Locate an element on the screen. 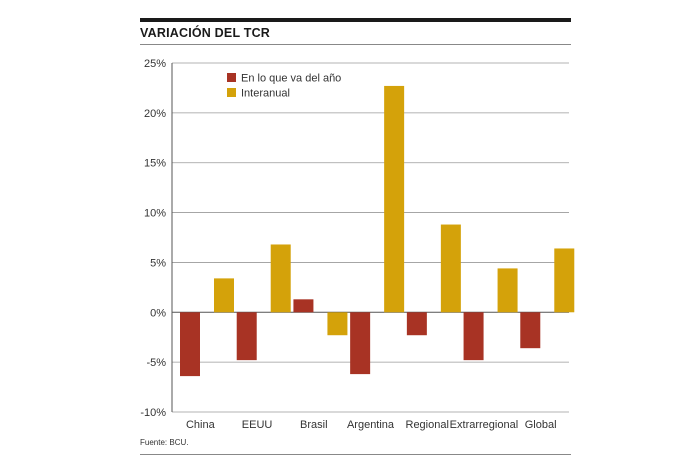 The image size is (700, 473). y-tick-label: 5% is located at coordinates (158, 263).